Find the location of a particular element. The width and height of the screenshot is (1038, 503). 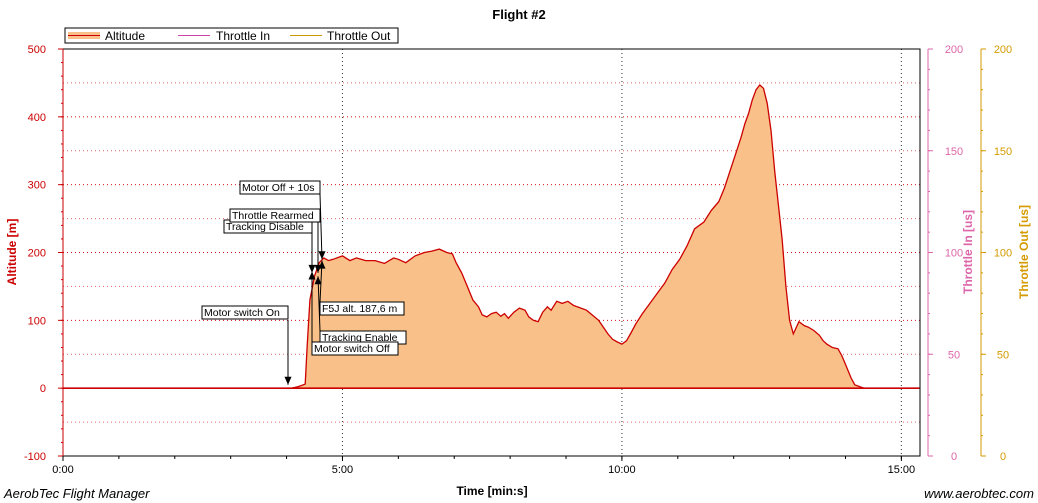

y-tick-label: -100 is located at coordinates (35, 457).